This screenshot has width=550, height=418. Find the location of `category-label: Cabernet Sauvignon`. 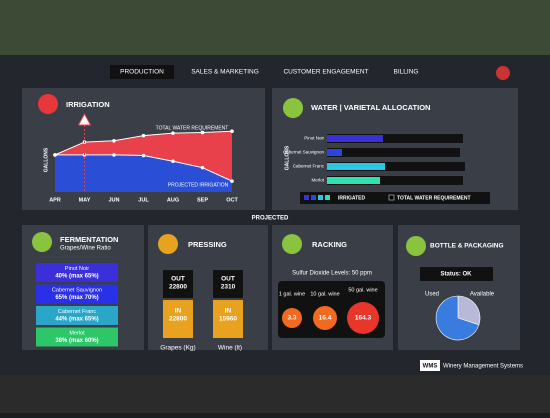

category-label: Cabernet Sauvignon is located at coordinates (304, 152).